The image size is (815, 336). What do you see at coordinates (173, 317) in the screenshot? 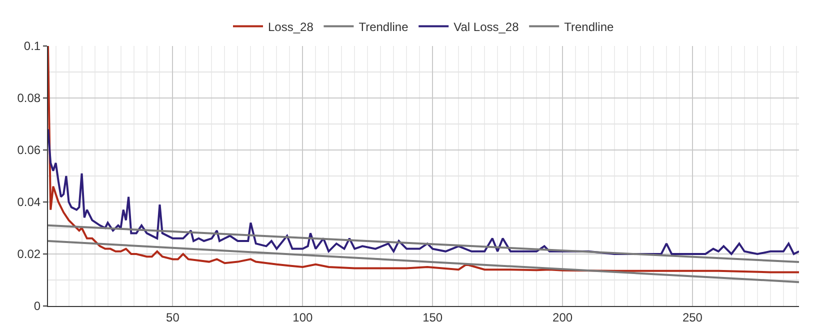
I see `x-tick-label: 50` at bounding box center [173, 317].